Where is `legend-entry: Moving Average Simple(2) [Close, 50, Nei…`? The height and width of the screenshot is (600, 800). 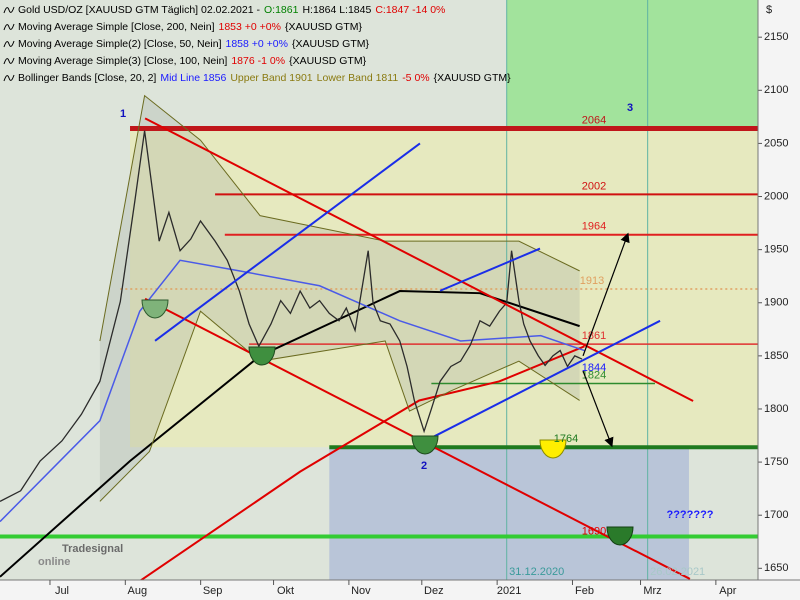 legend-entry: Moving Average Simple(2) [Close, 50, Nei… is located at coordinates (193, 44).